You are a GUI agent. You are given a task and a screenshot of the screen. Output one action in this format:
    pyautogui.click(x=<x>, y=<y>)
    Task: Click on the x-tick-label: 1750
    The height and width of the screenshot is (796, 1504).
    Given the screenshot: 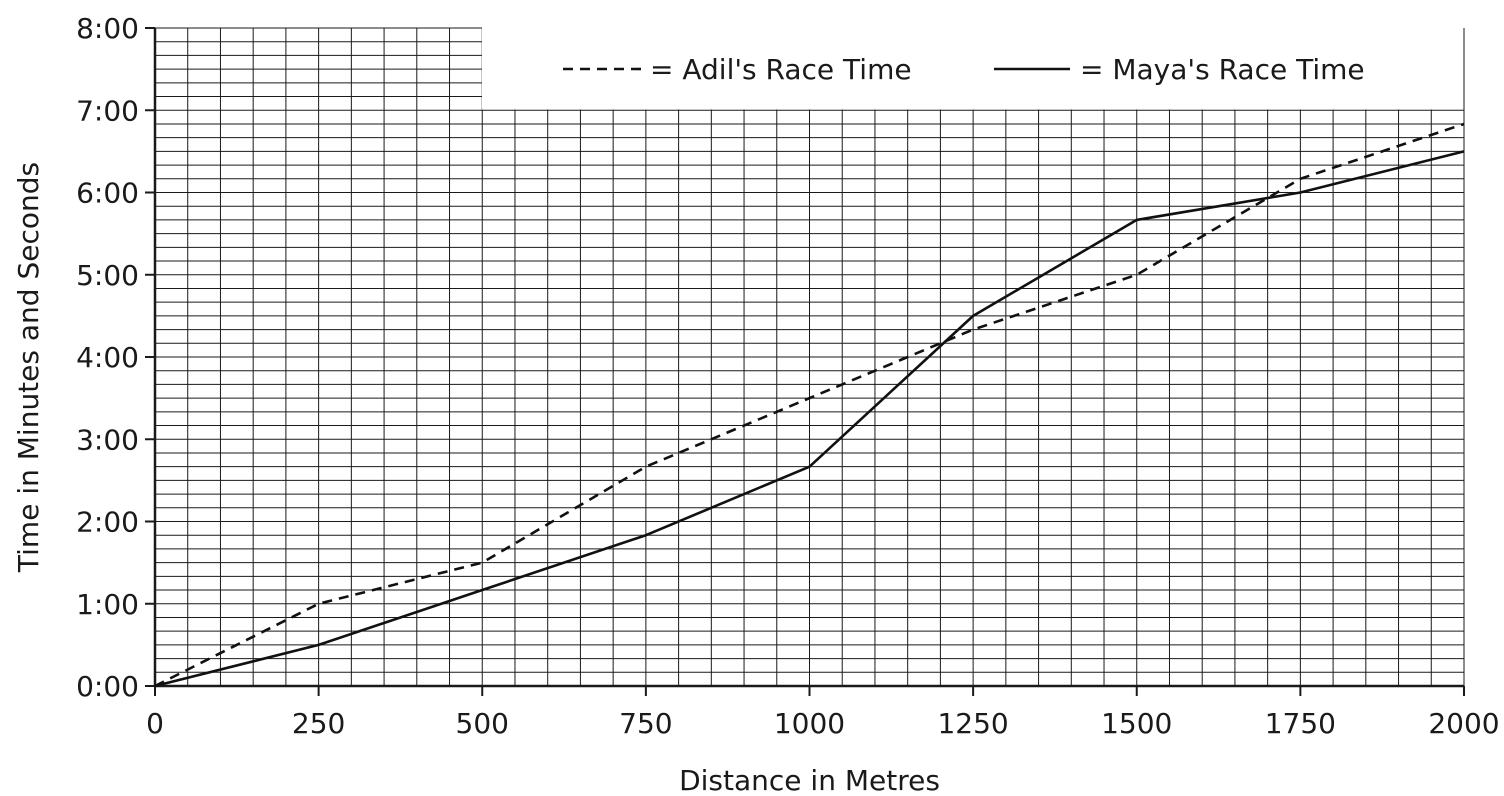 What is the action you would take?
    pyautogui.click(x=1300, y=723)
    